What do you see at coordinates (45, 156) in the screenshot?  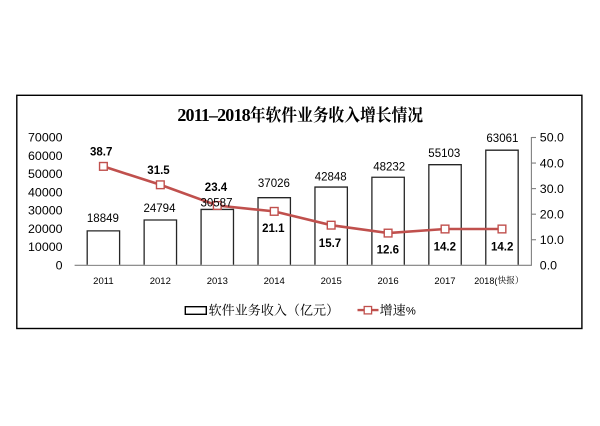 I see `svg-text: 60000` at bounding box center [45, 156].